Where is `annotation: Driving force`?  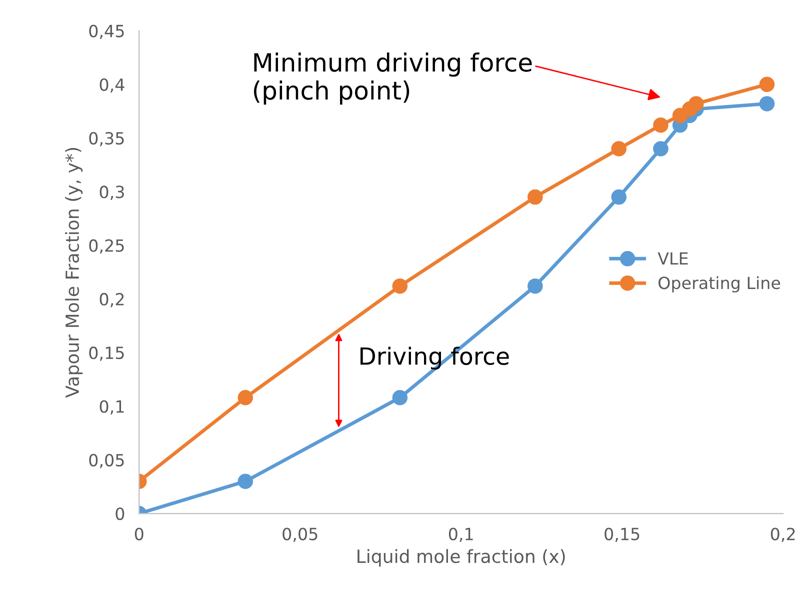
annotation: Driving force is located at coordinates (434, 358).